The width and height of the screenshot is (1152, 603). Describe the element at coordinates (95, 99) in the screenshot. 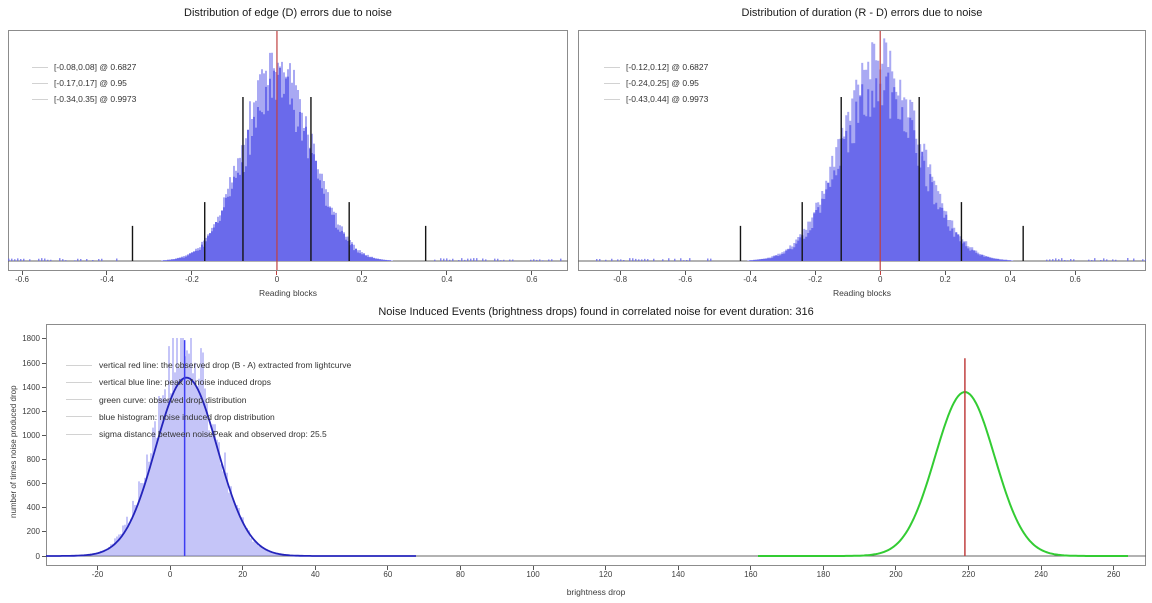

I see `legend-item-text: [-0.34,0.35] @ 0.9973` at that location.